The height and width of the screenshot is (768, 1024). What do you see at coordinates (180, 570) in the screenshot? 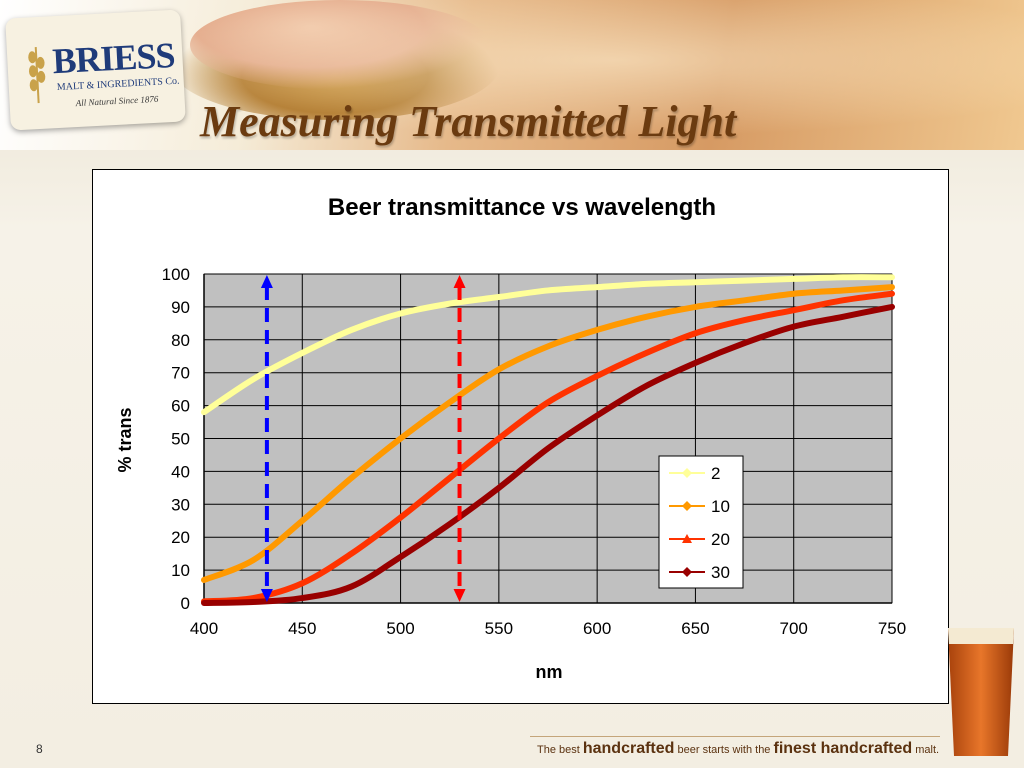
I see `y-tick-label: 10` at bounding box center [180, 570].